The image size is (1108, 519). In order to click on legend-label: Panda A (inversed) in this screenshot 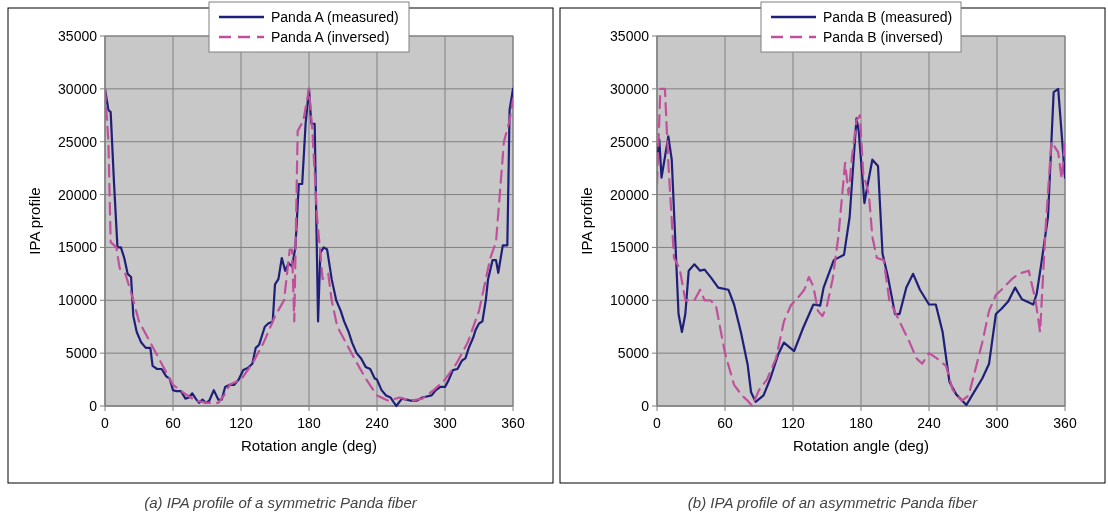, I will do `click(330, 37)`.